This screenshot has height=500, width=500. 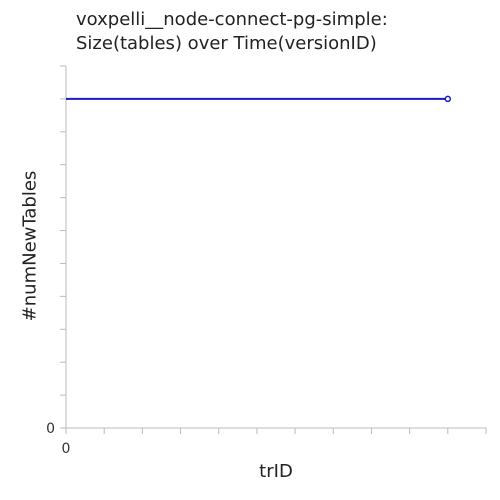 I want to click on series-layer, so click(x=259, y=99).